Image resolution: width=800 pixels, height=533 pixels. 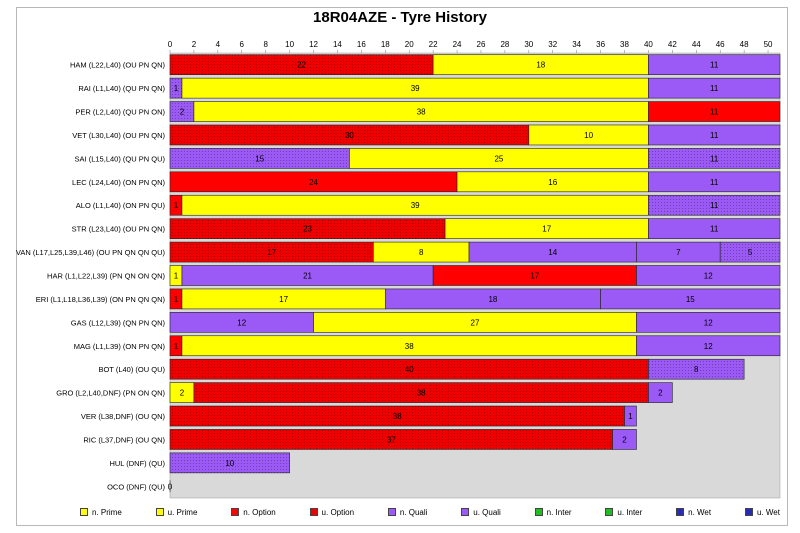 I want to click on legend-item: n. Inter, so click(x=553, y=512).